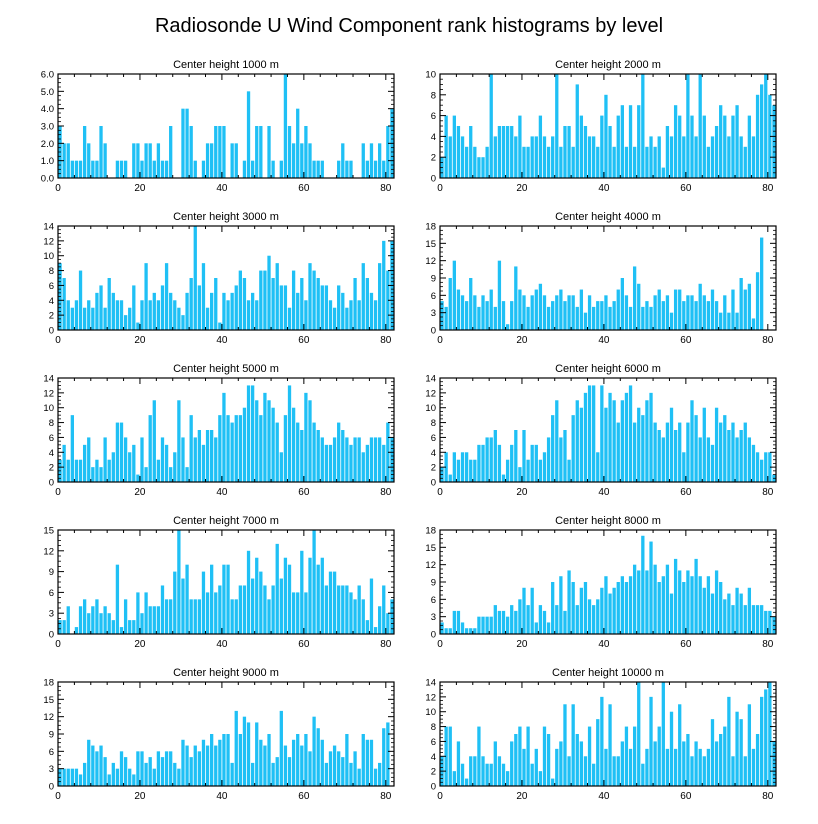 The width and height of the screenshot is (818, 824). I want to click on x-tick-label: 0, so click(58, 340).